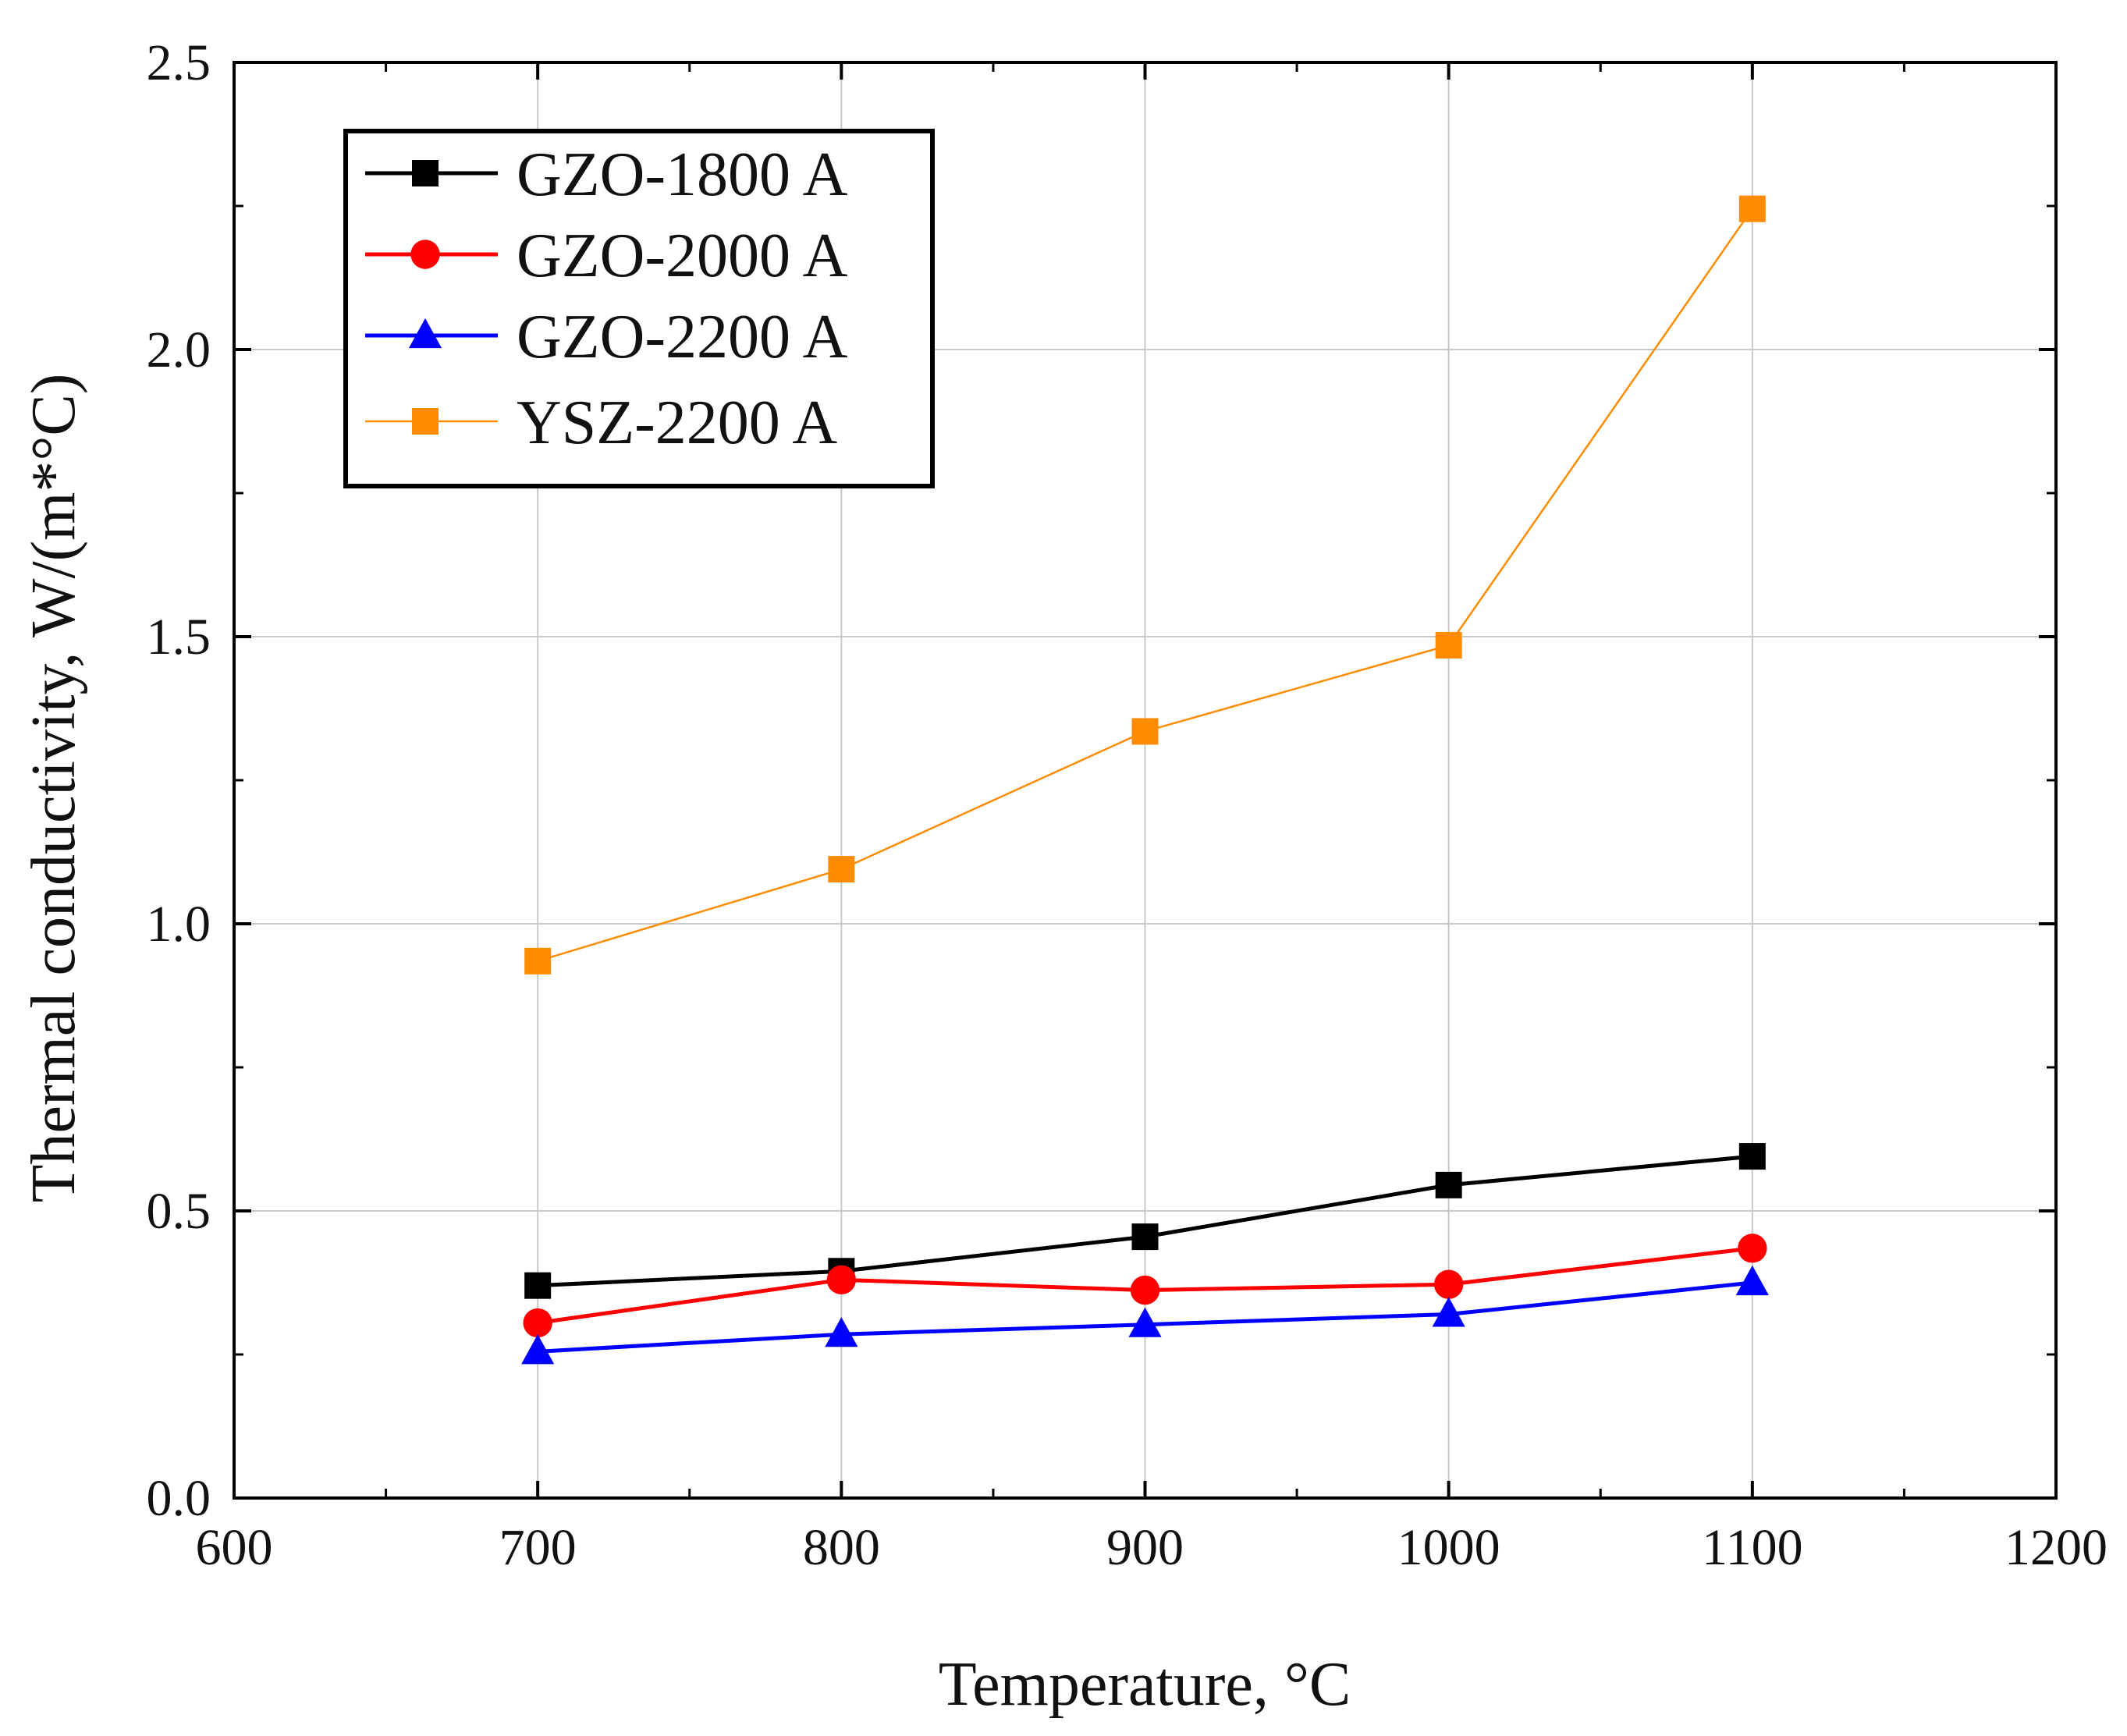  Describe the element at coordinates (538, 1547) in the screenshot. I see `x-tick-label: 700` at that location.